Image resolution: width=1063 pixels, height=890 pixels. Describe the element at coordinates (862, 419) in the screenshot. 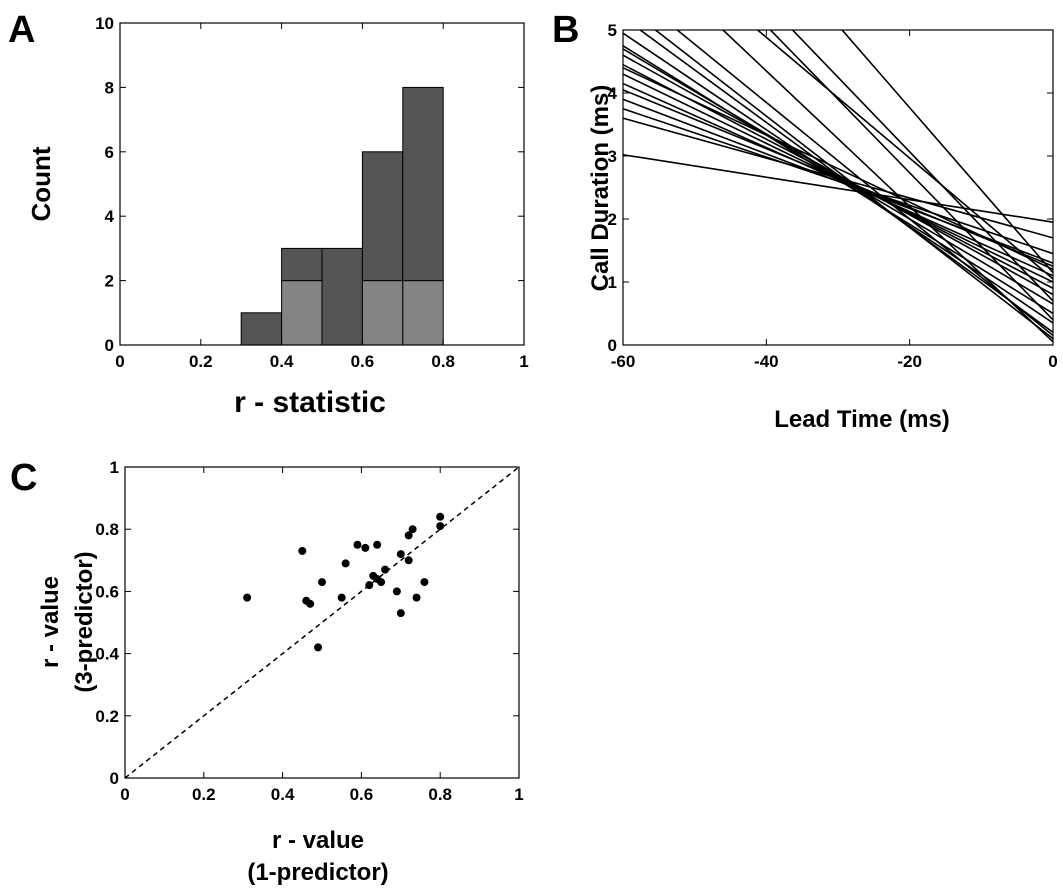

I see `x-axis-label-b: Lead Time (ms)` at that location.